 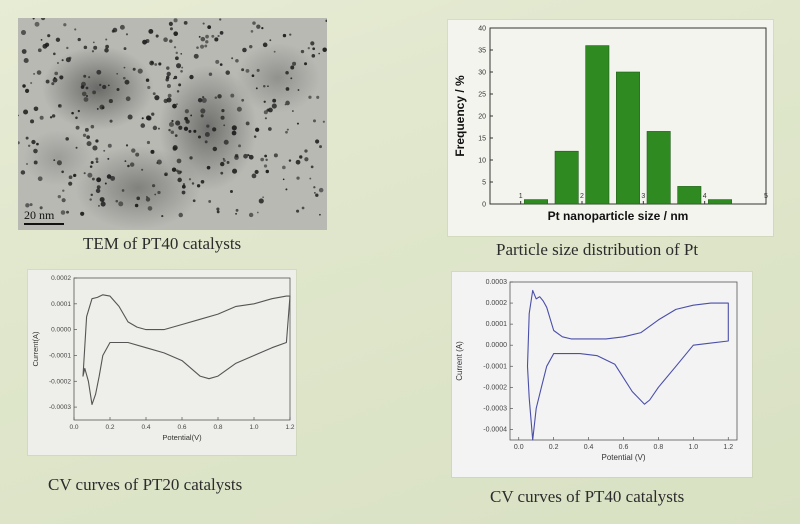 I want to click on y-tick-label: -0.0001, so click(x=495, y=366).